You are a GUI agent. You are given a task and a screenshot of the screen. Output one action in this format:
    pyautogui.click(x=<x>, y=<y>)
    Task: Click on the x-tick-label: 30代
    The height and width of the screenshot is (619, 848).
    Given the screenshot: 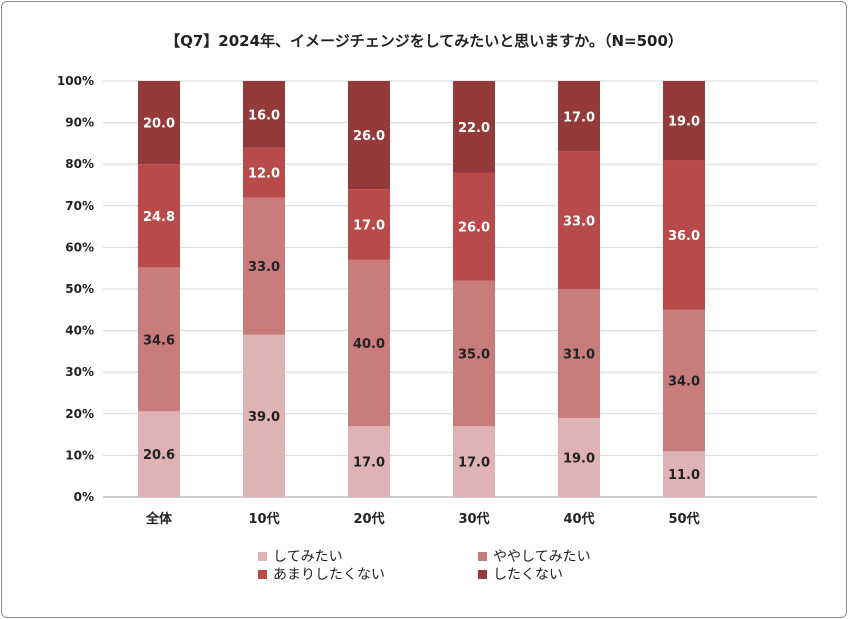 What is the action you would take?
    pyautogui.click(x=473, y=519)
    